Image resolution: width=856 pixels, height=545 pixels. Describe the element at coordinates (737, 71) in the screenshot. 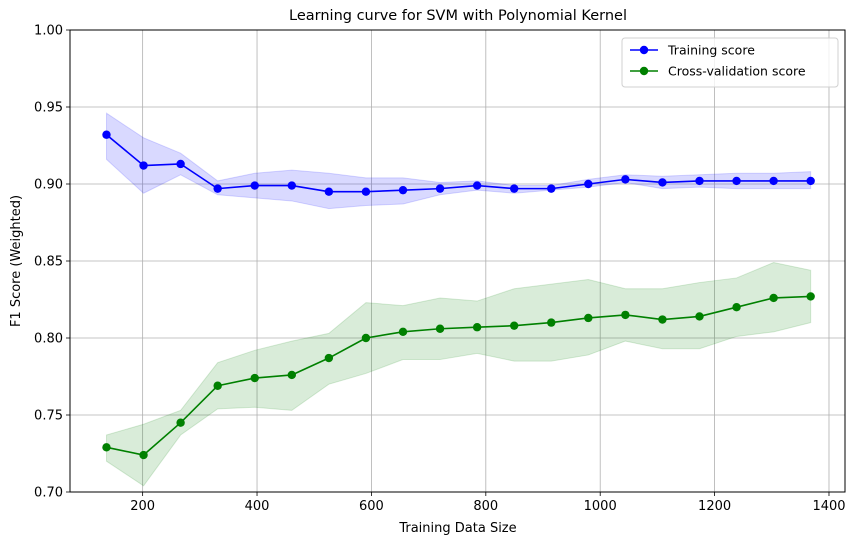

I see `legend-cv-label: Cross-validation score` at that location.